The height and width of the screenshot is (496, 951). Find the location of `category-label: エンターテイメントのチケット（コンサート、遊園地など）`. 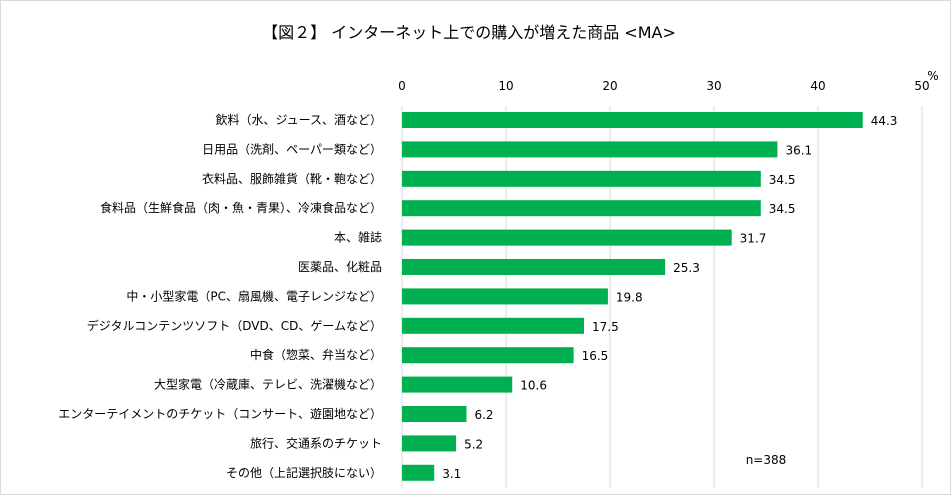

category-label: エンターテイメントのチケット（コンサート、遊園地など） is located at coordinates (220, 413).